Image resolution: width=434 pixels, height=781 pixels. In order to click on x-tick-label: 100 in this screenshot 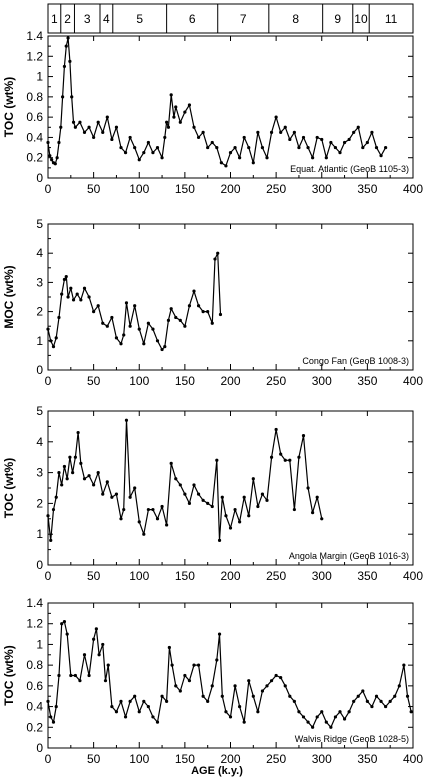, I will do `click(139, 189)`.